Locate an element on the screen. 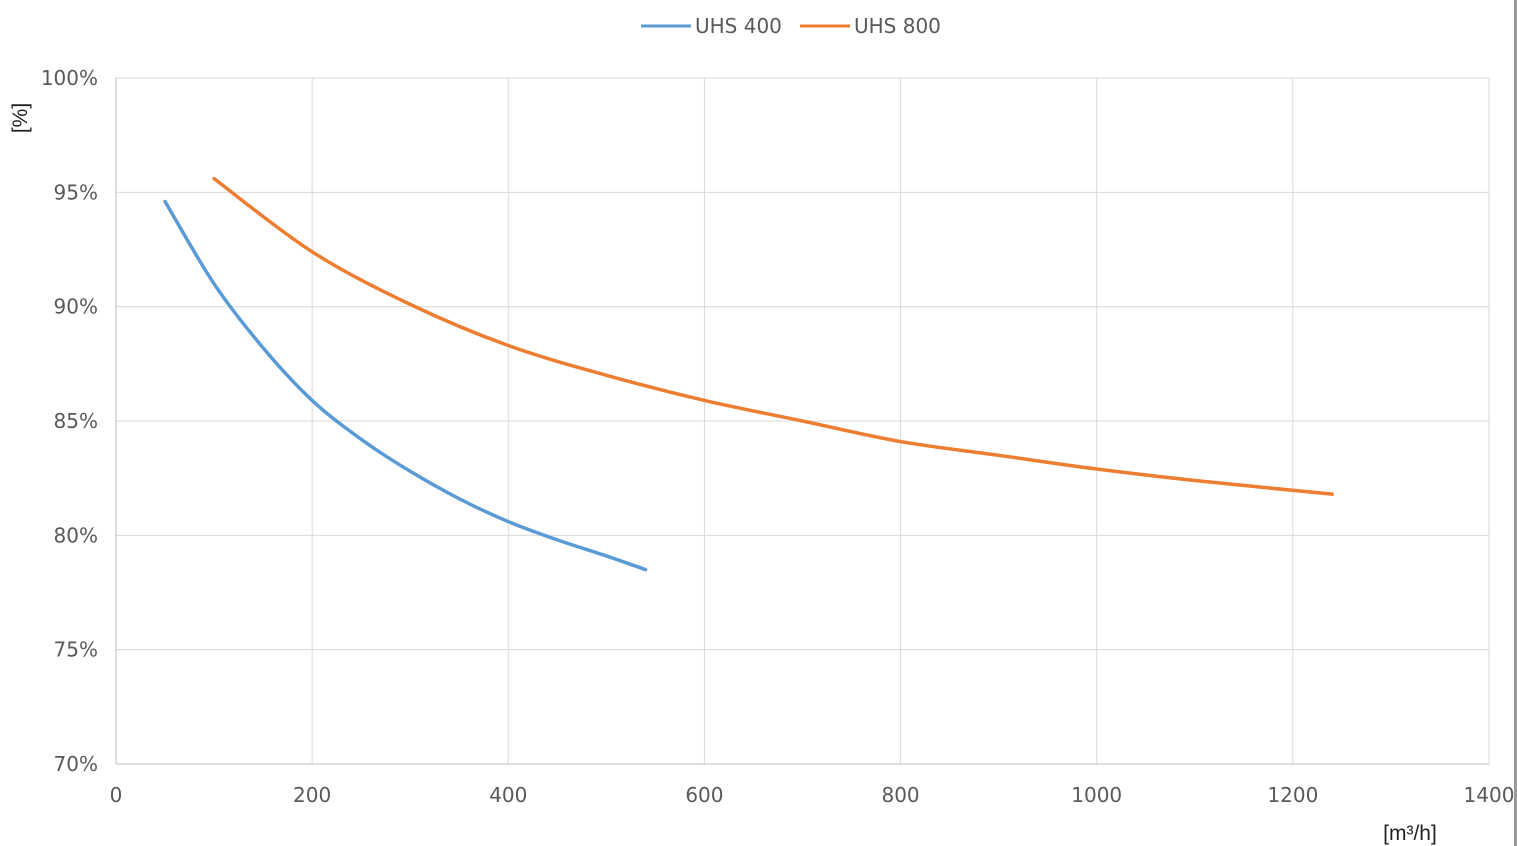 Image resolution: width=1517 pixels, height=846 pixels. window-edge is located at coordinates (1515, 423).